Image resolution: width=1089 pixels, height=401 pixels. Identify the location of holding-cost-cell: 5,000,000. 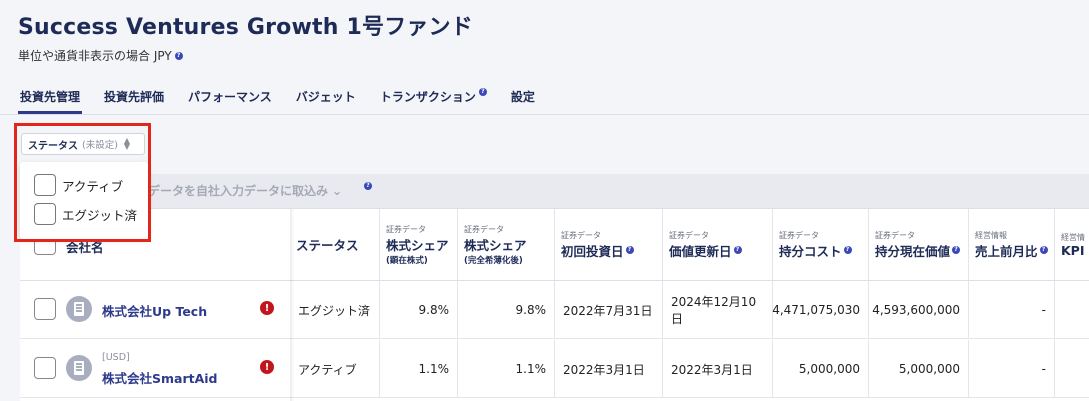
(821, 369).